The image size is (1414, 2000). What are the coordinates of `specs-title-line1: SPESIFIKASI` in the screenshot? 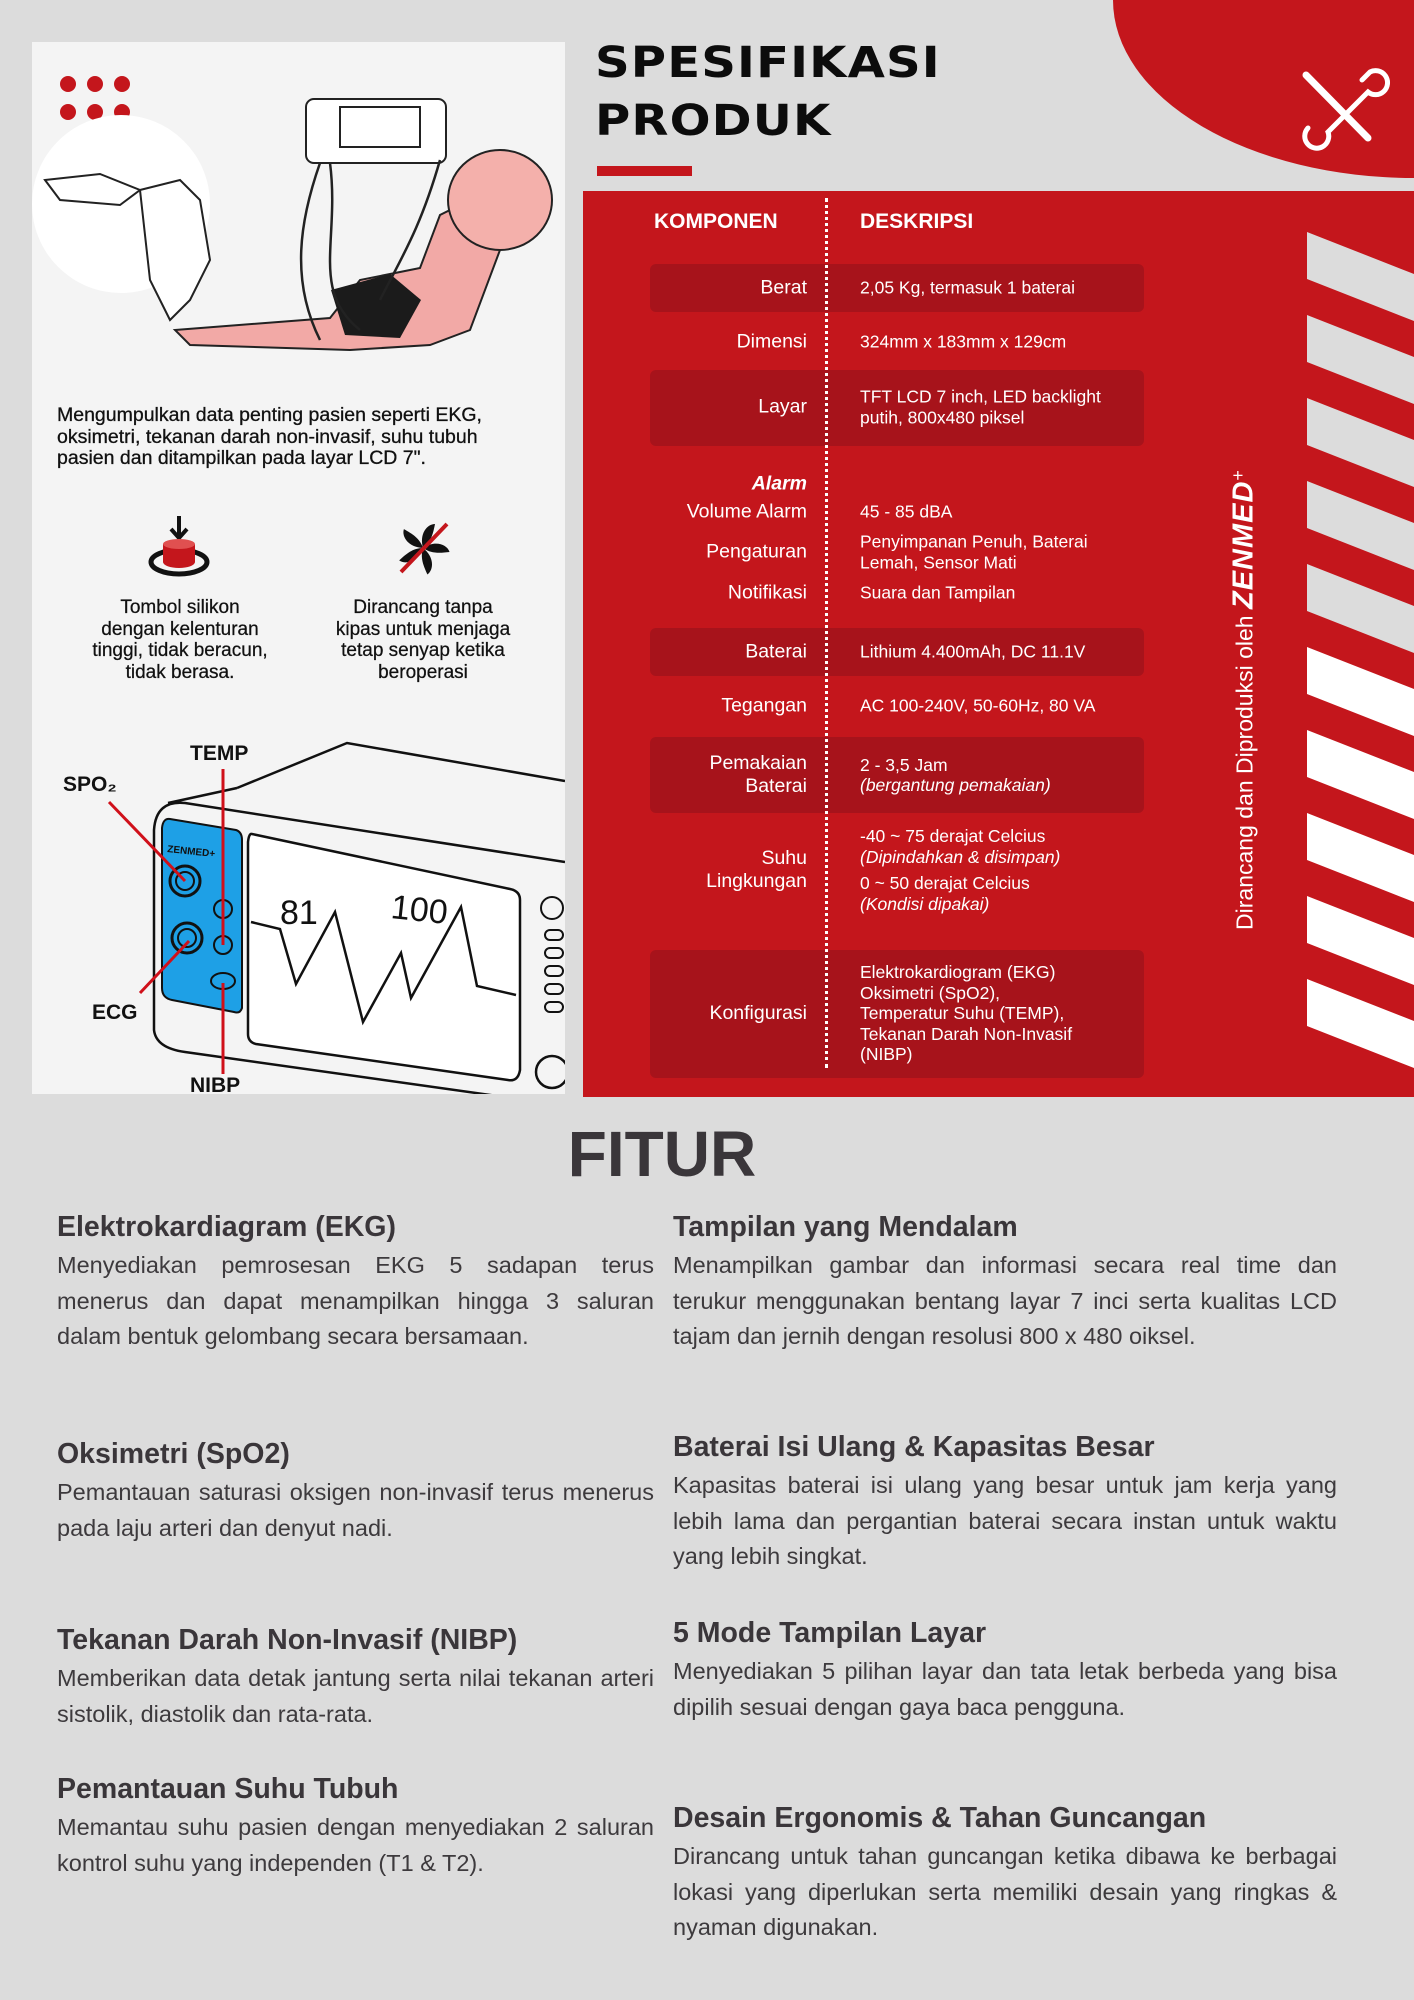 It's located at (768, 63).